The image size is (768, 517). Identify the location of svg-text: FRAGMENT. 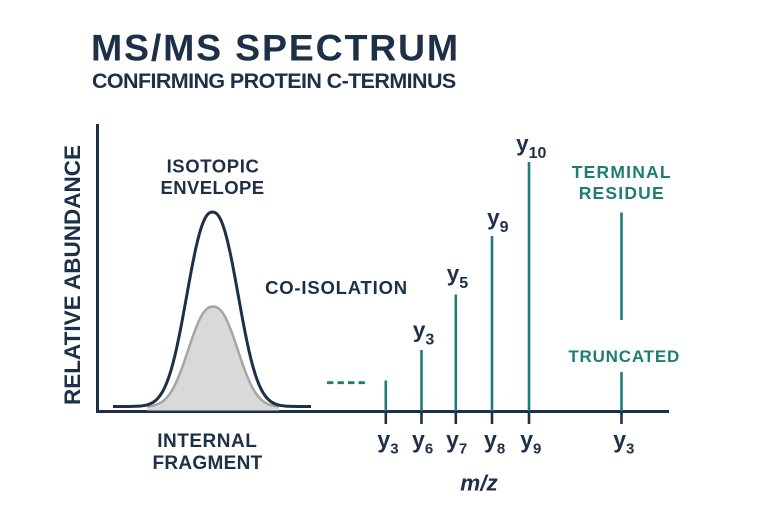
(207, 463).